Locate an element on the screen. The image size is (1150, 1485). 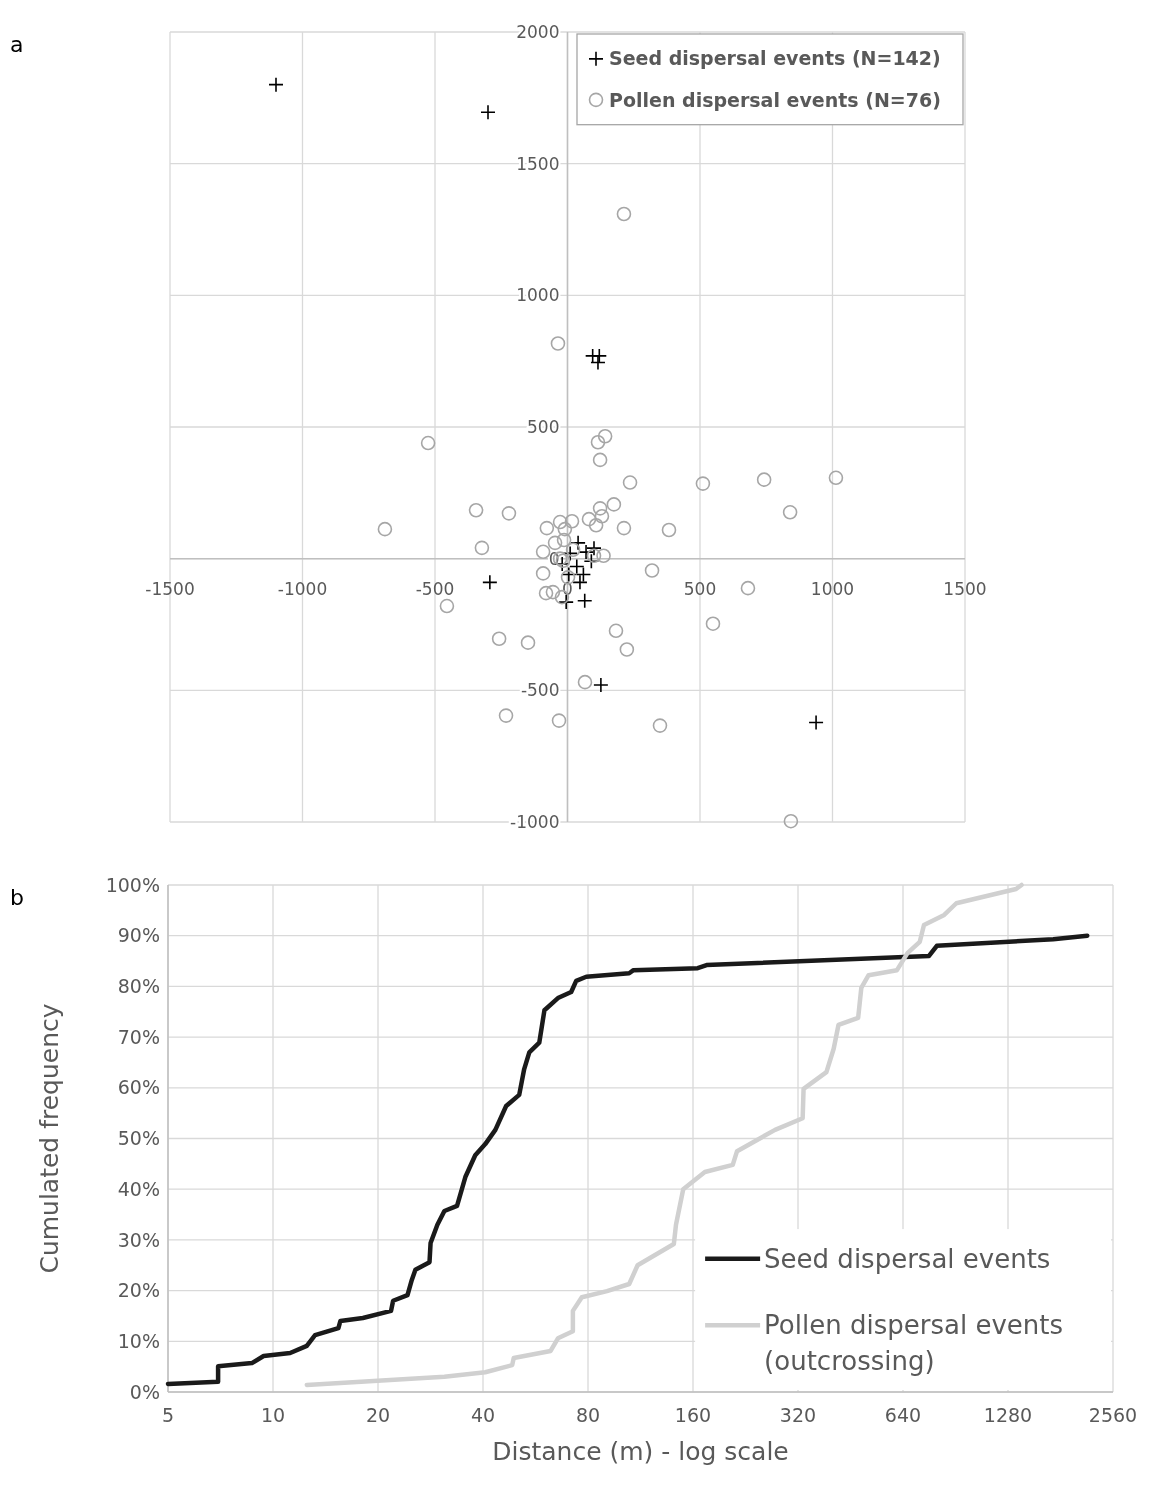
text: b is located at coordinates (17, 897).